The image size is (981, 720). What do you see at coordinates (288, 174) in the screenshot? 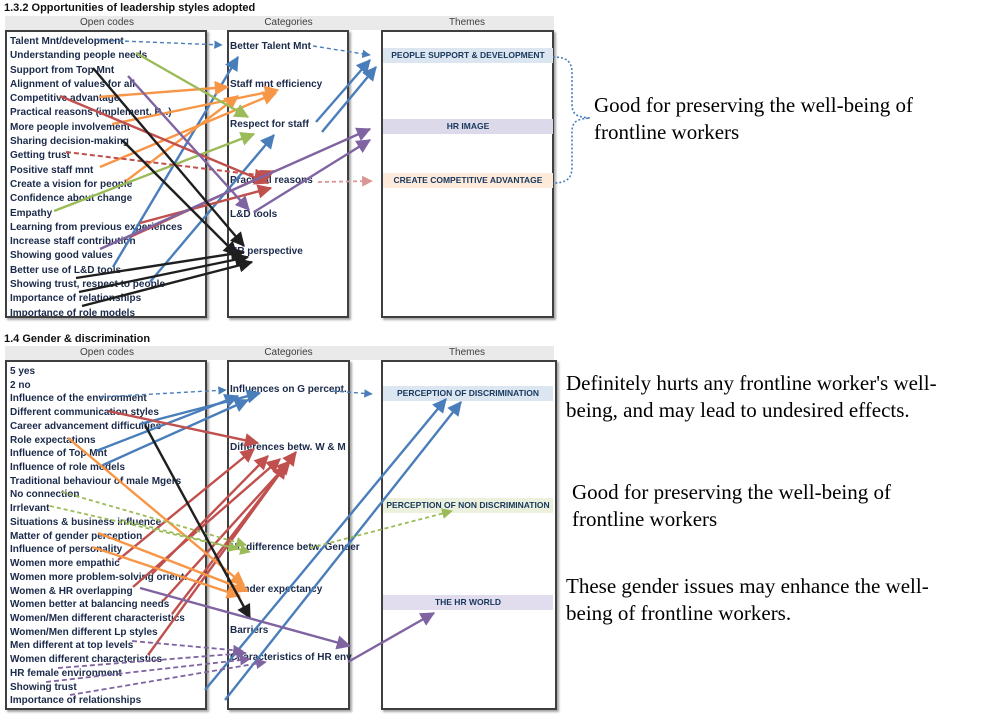
I see `section1-categories-box` at bounding box center [288, 174].